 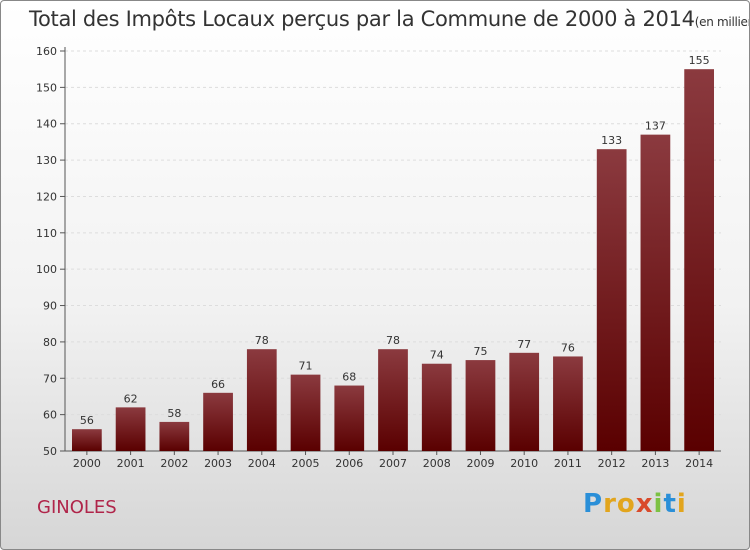 What do you see at coordinates (174, 436) in the screenshot?
I see `bar-2002` at bounding box center [174, 436].